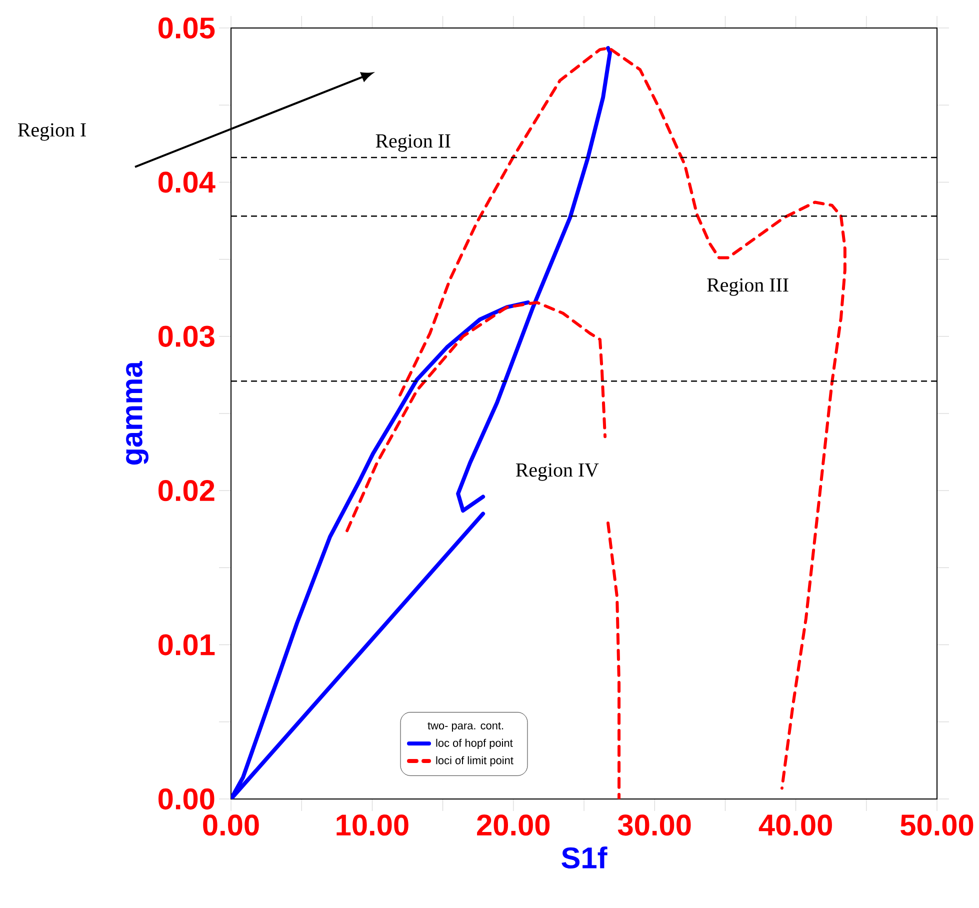  What do you see at coordinates (372, 825) in the screenshot?
I see `x-tick-label: 10.00` at bounding box center [372, 825].